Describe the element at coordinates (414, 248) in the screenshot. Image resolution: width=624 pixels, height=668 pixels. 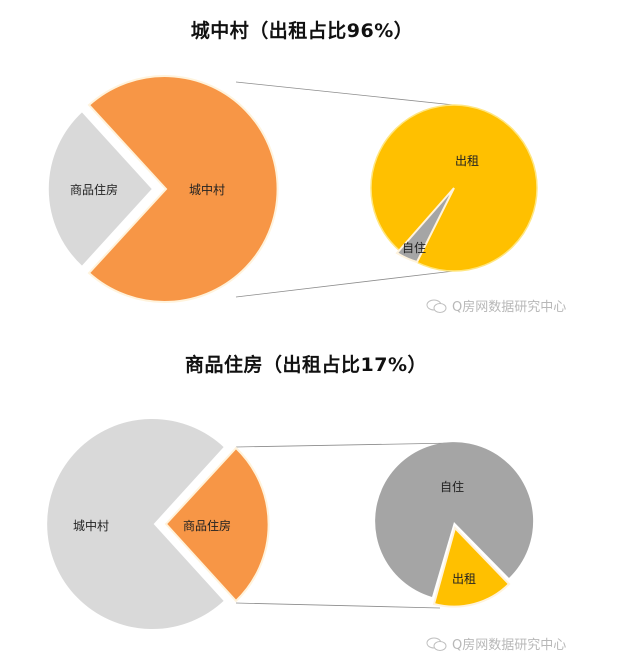
I see `label-self-occupied: 自住` at that location.